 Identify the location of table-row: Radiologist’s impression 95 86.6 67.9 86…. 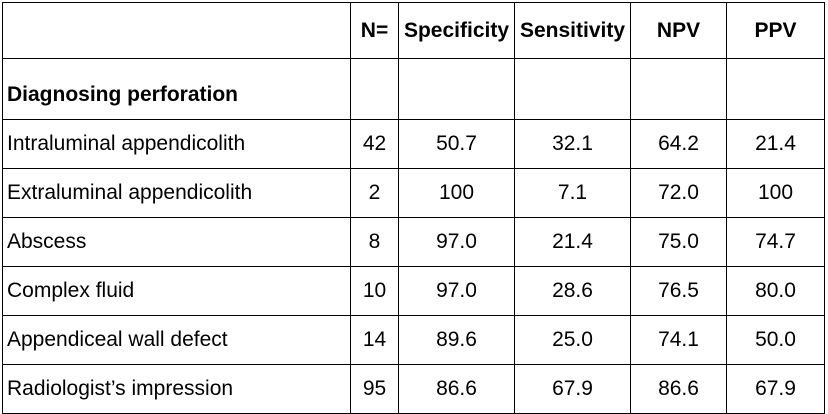
(413, 389).